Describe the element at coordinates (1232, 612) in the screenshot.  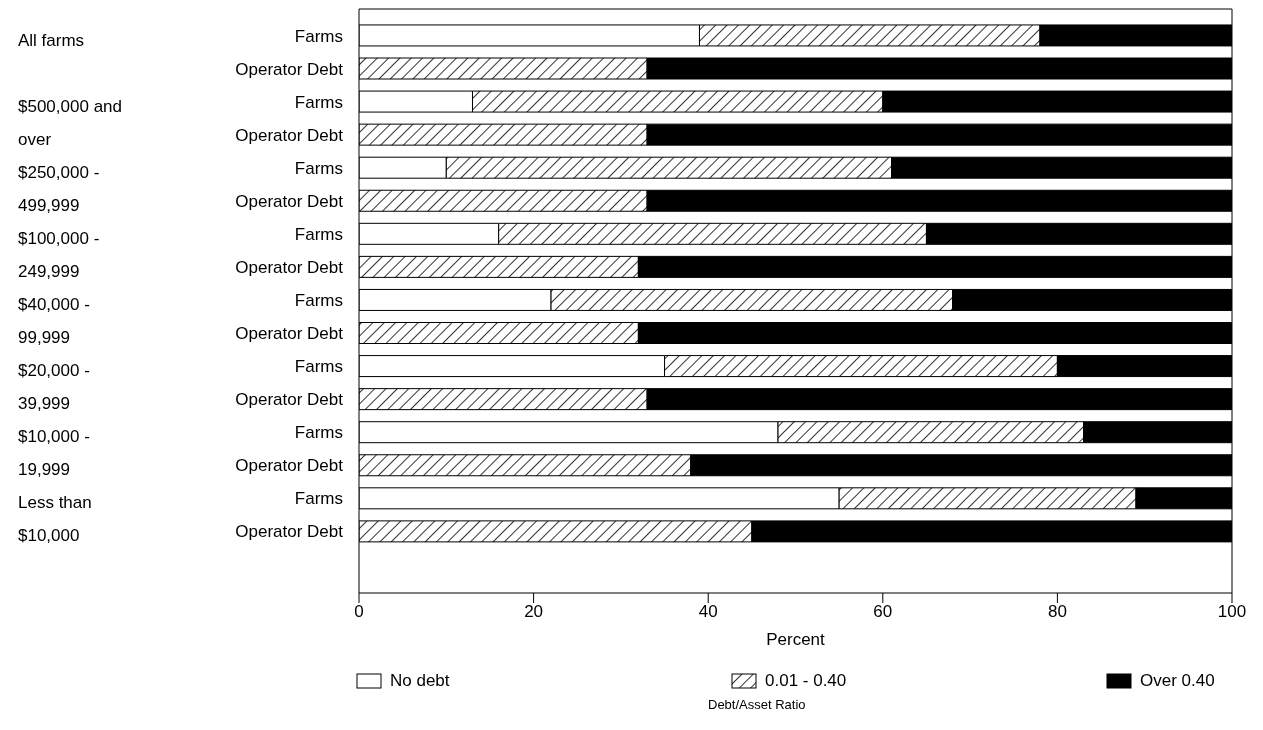
I see `x-tick-label: 100` at that location.